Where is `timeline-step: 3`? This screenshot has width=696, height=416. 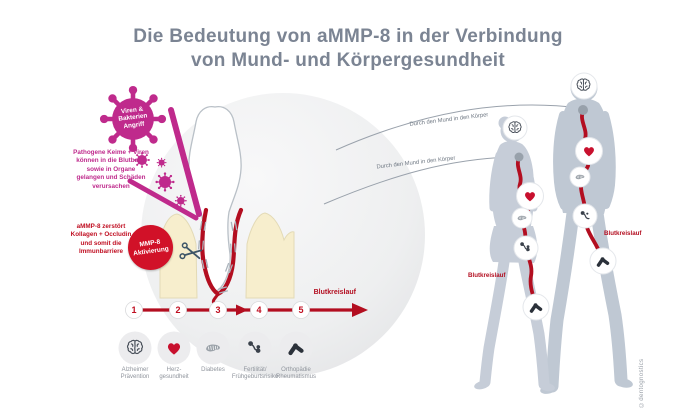
timeline-step: 3 is located at coordinates (218, 310).